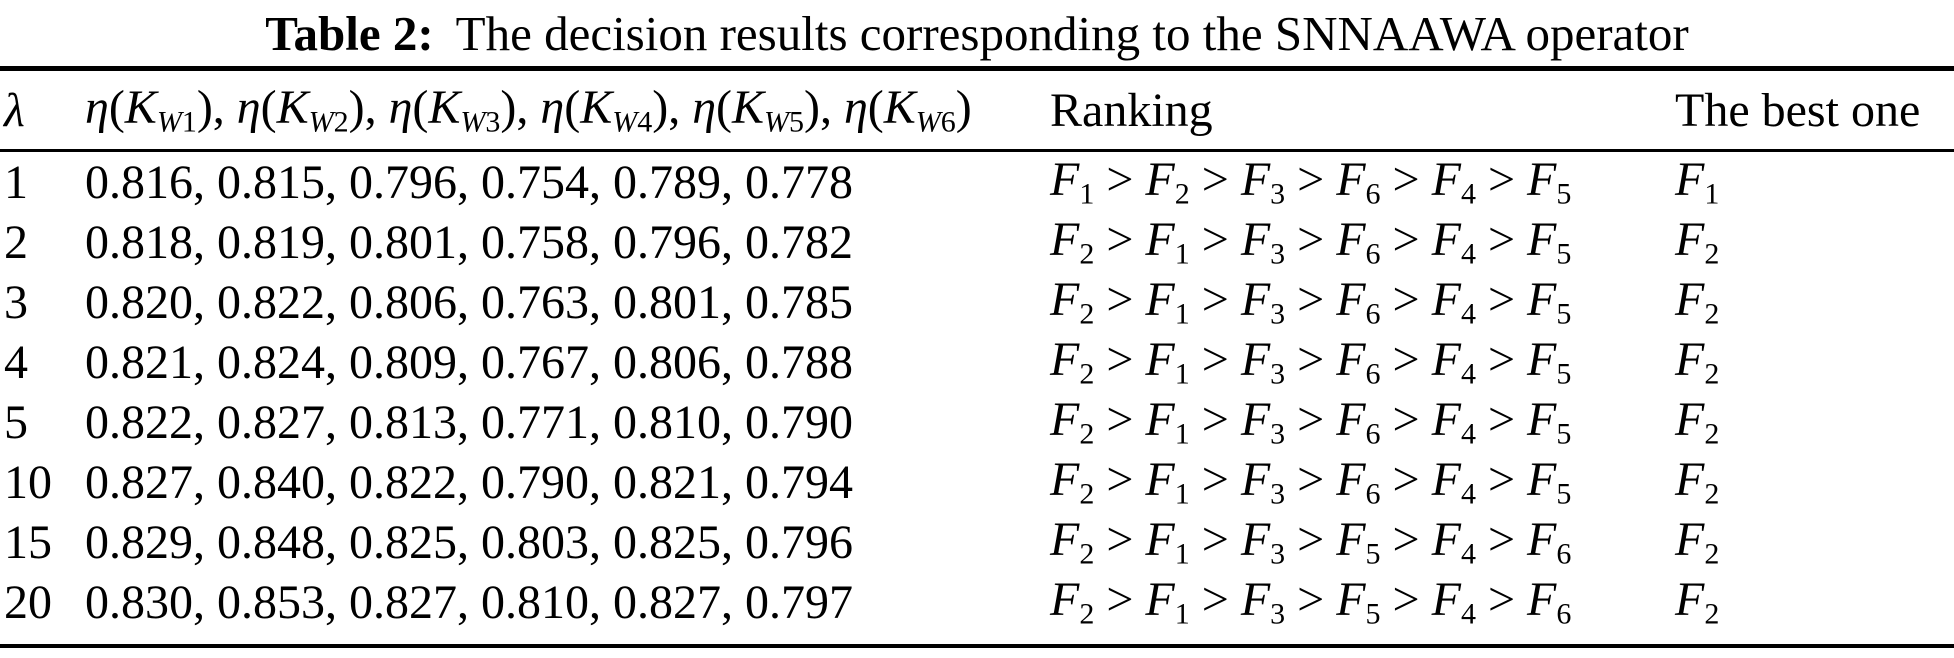 This screenshot has height=658, width=1954. I want to click on f-term: F4, so click(1454, 301).